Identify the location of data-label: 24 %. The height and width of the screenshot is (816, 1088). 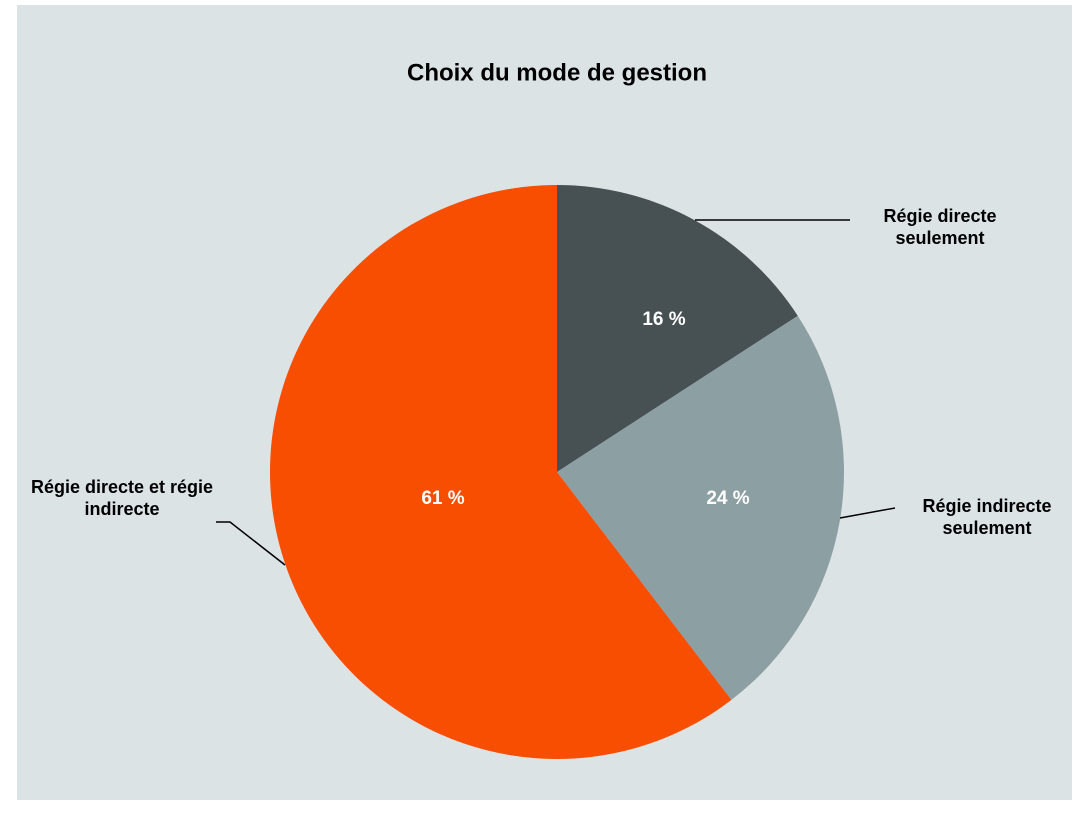
(727, 498).